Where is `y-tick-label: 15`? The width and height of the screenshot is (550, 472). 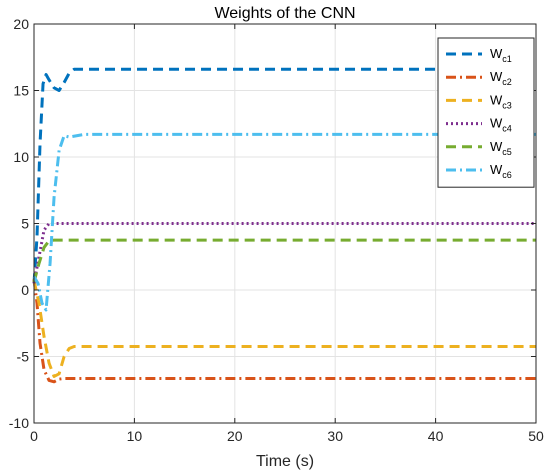
y-tick-label: 15 is located at coordinates (21, 91).